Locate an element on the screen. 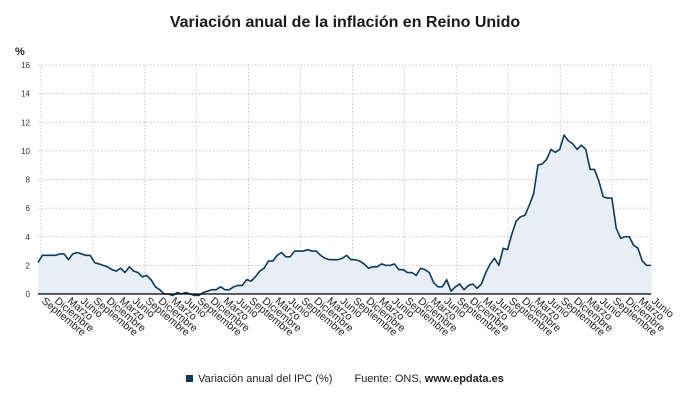 The height and width of the screenshot is (405, 690). legend-swatch-icon is located at coordinates (190, 378).